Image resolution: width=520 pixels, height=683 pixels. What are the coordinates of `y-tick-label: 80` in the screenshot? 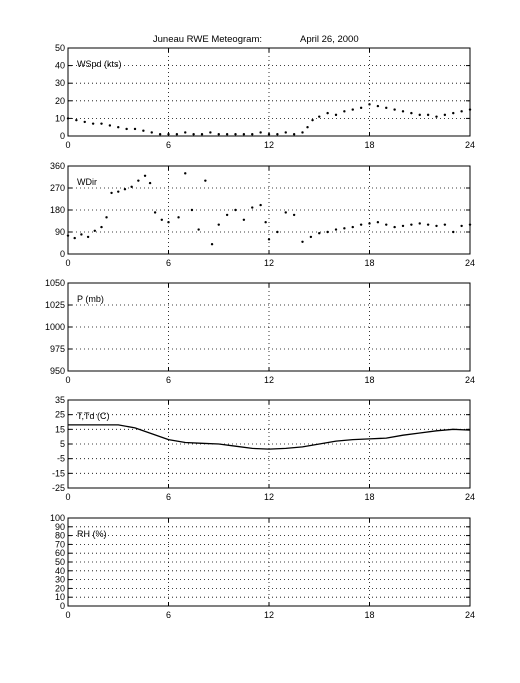 It's located at (60, 536).